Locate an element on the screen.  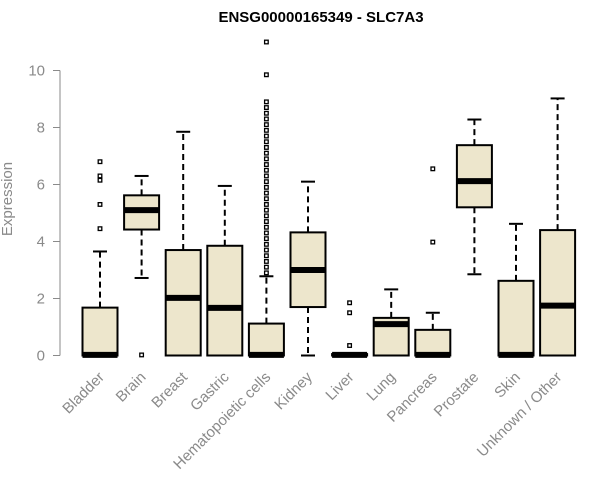
box-breast is located at coordinates (183, 243).